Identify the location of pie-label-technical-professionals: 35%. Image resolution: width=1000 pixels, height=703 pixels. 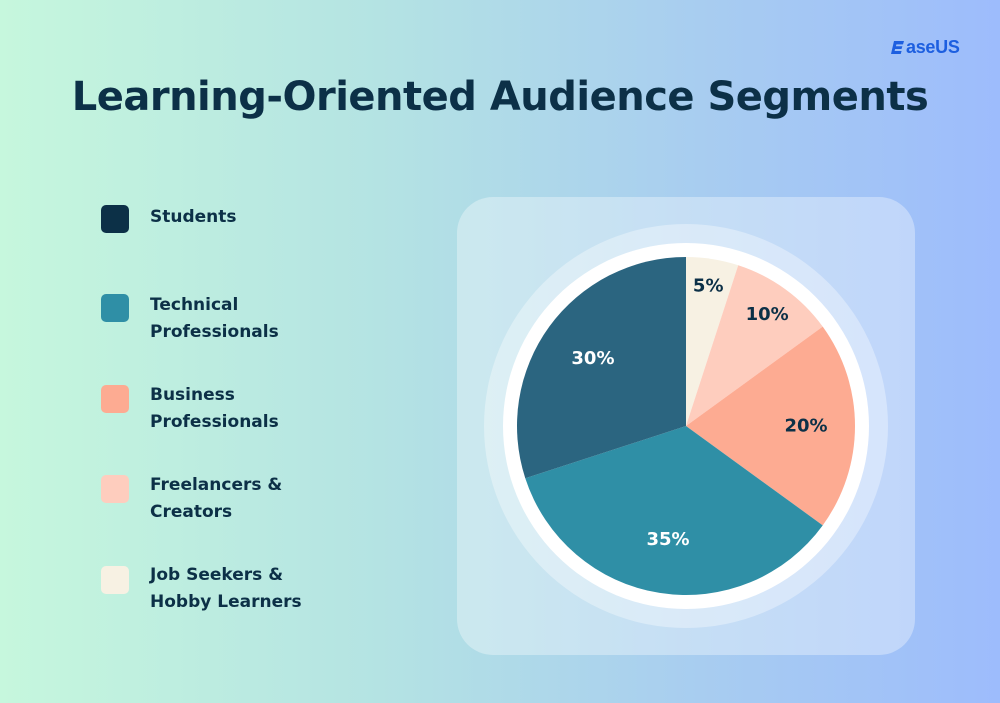
(667, 539).